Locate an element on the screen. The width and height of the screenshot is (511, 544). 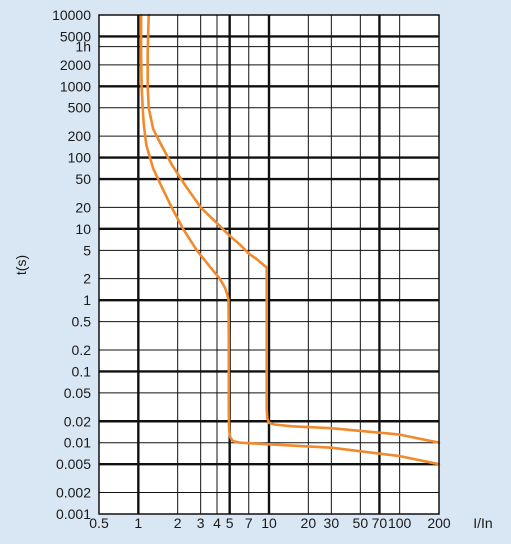
y-tick-label: 0.002 is located at coordinates (73, 493).